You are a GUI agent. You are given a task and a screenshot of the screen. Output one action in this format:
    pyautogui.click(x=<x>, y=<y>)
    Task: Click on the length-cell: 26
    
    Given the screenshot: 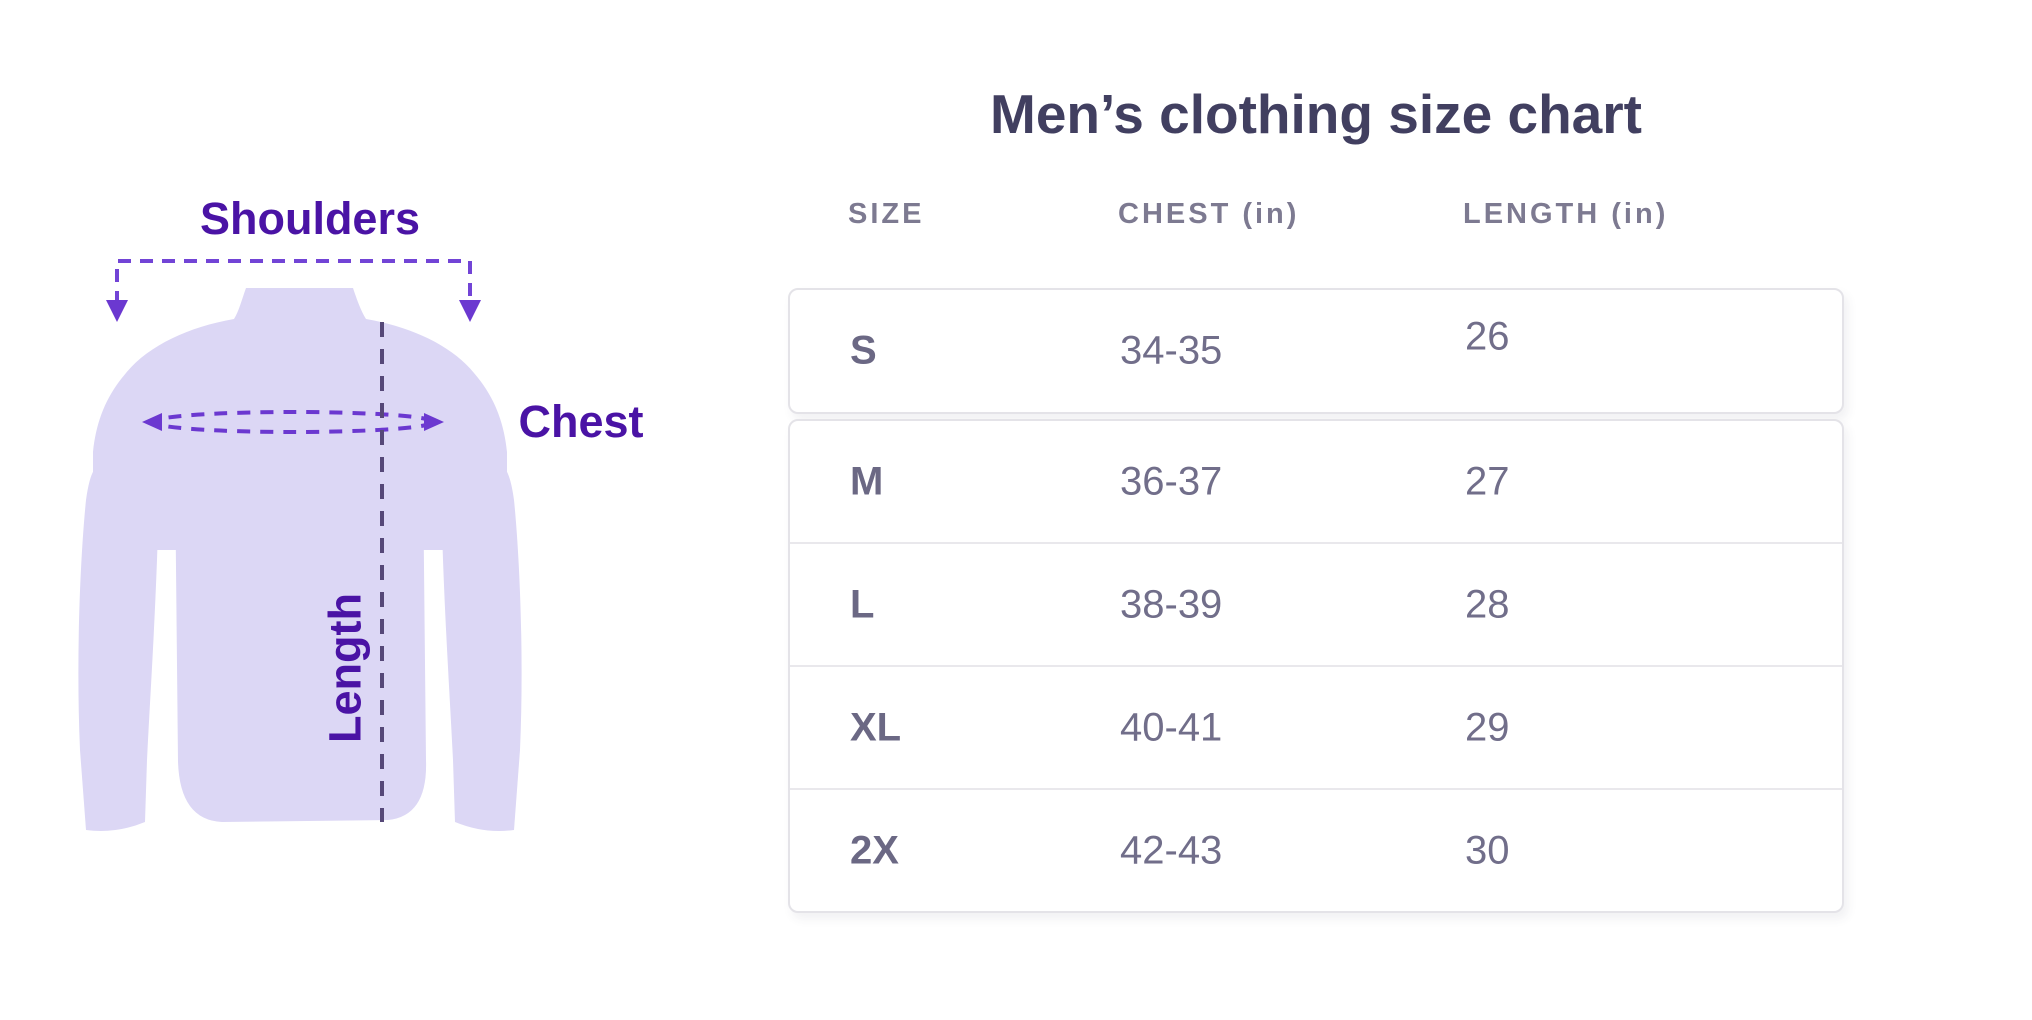 What is the action you would take?
    pyautogui.click(x=1487, y=336)
    